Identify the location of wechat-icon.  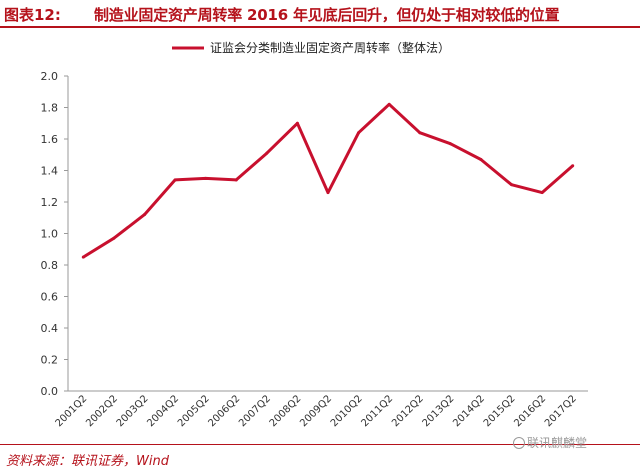
(519, 443).